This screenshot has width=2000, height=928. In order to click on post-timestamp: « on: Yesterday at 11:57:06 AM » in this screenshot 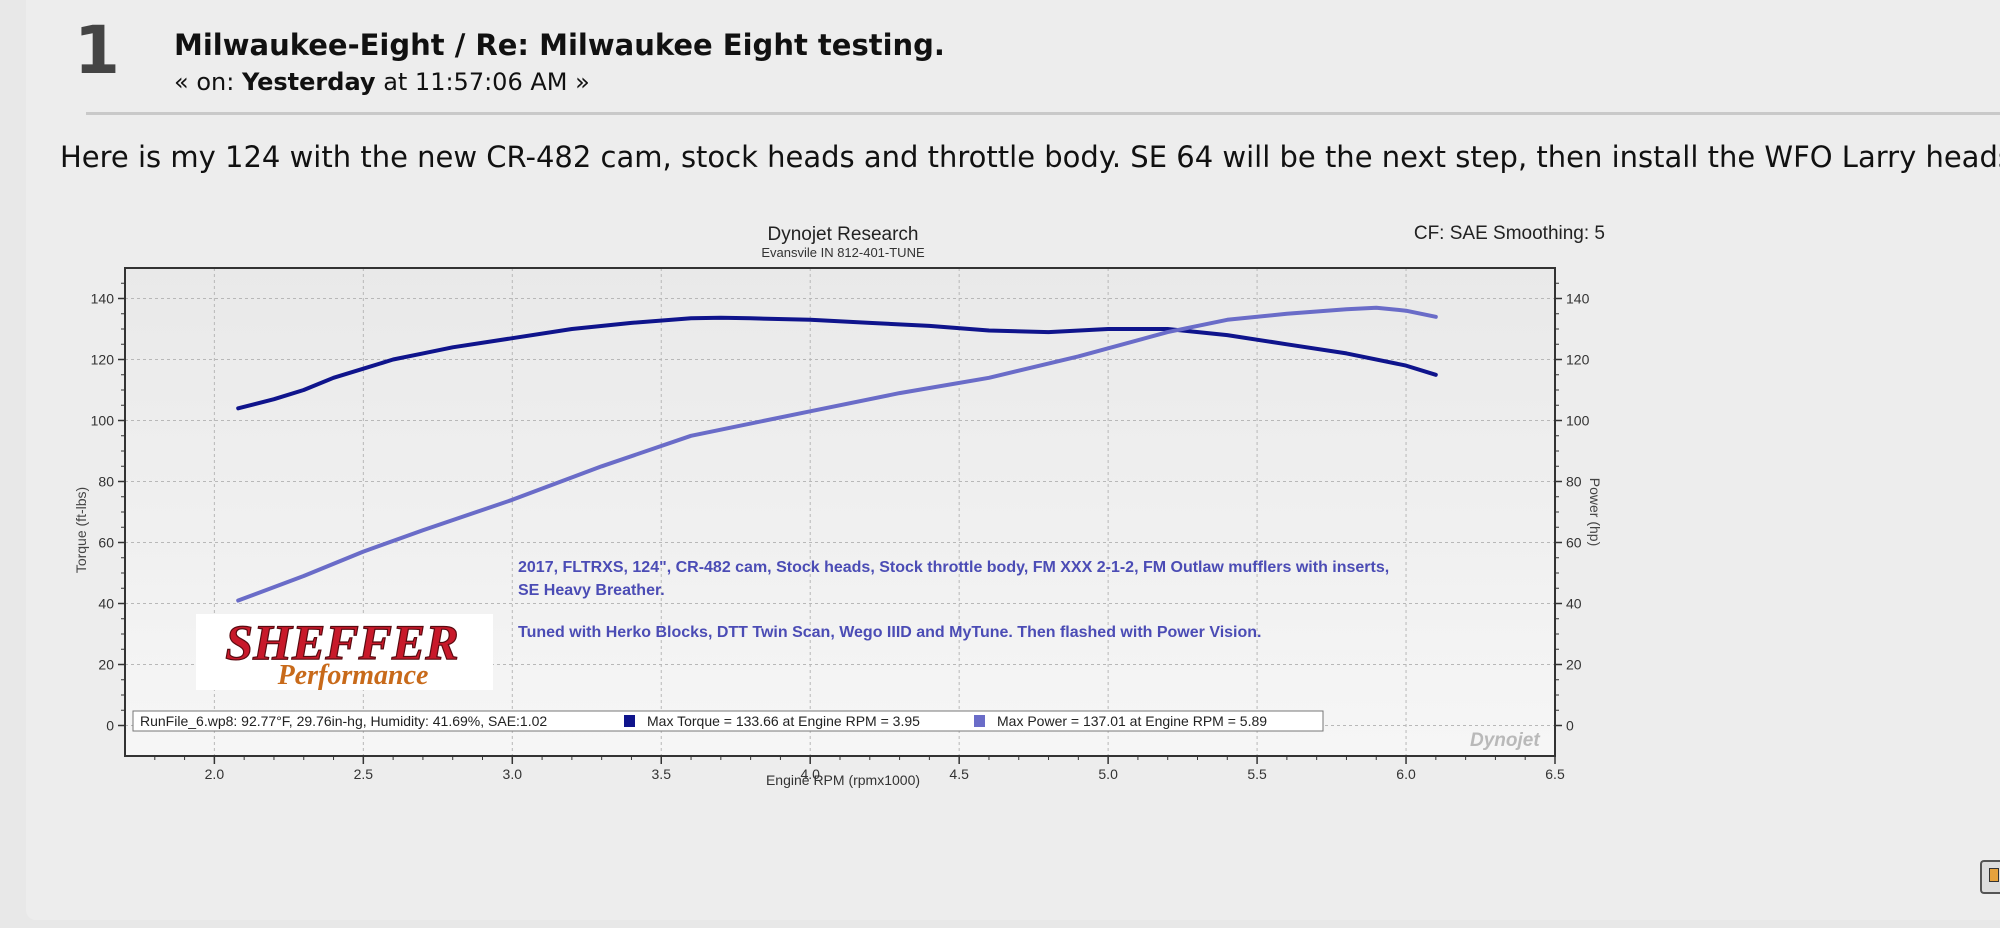, I will do `click(382, 82)`.